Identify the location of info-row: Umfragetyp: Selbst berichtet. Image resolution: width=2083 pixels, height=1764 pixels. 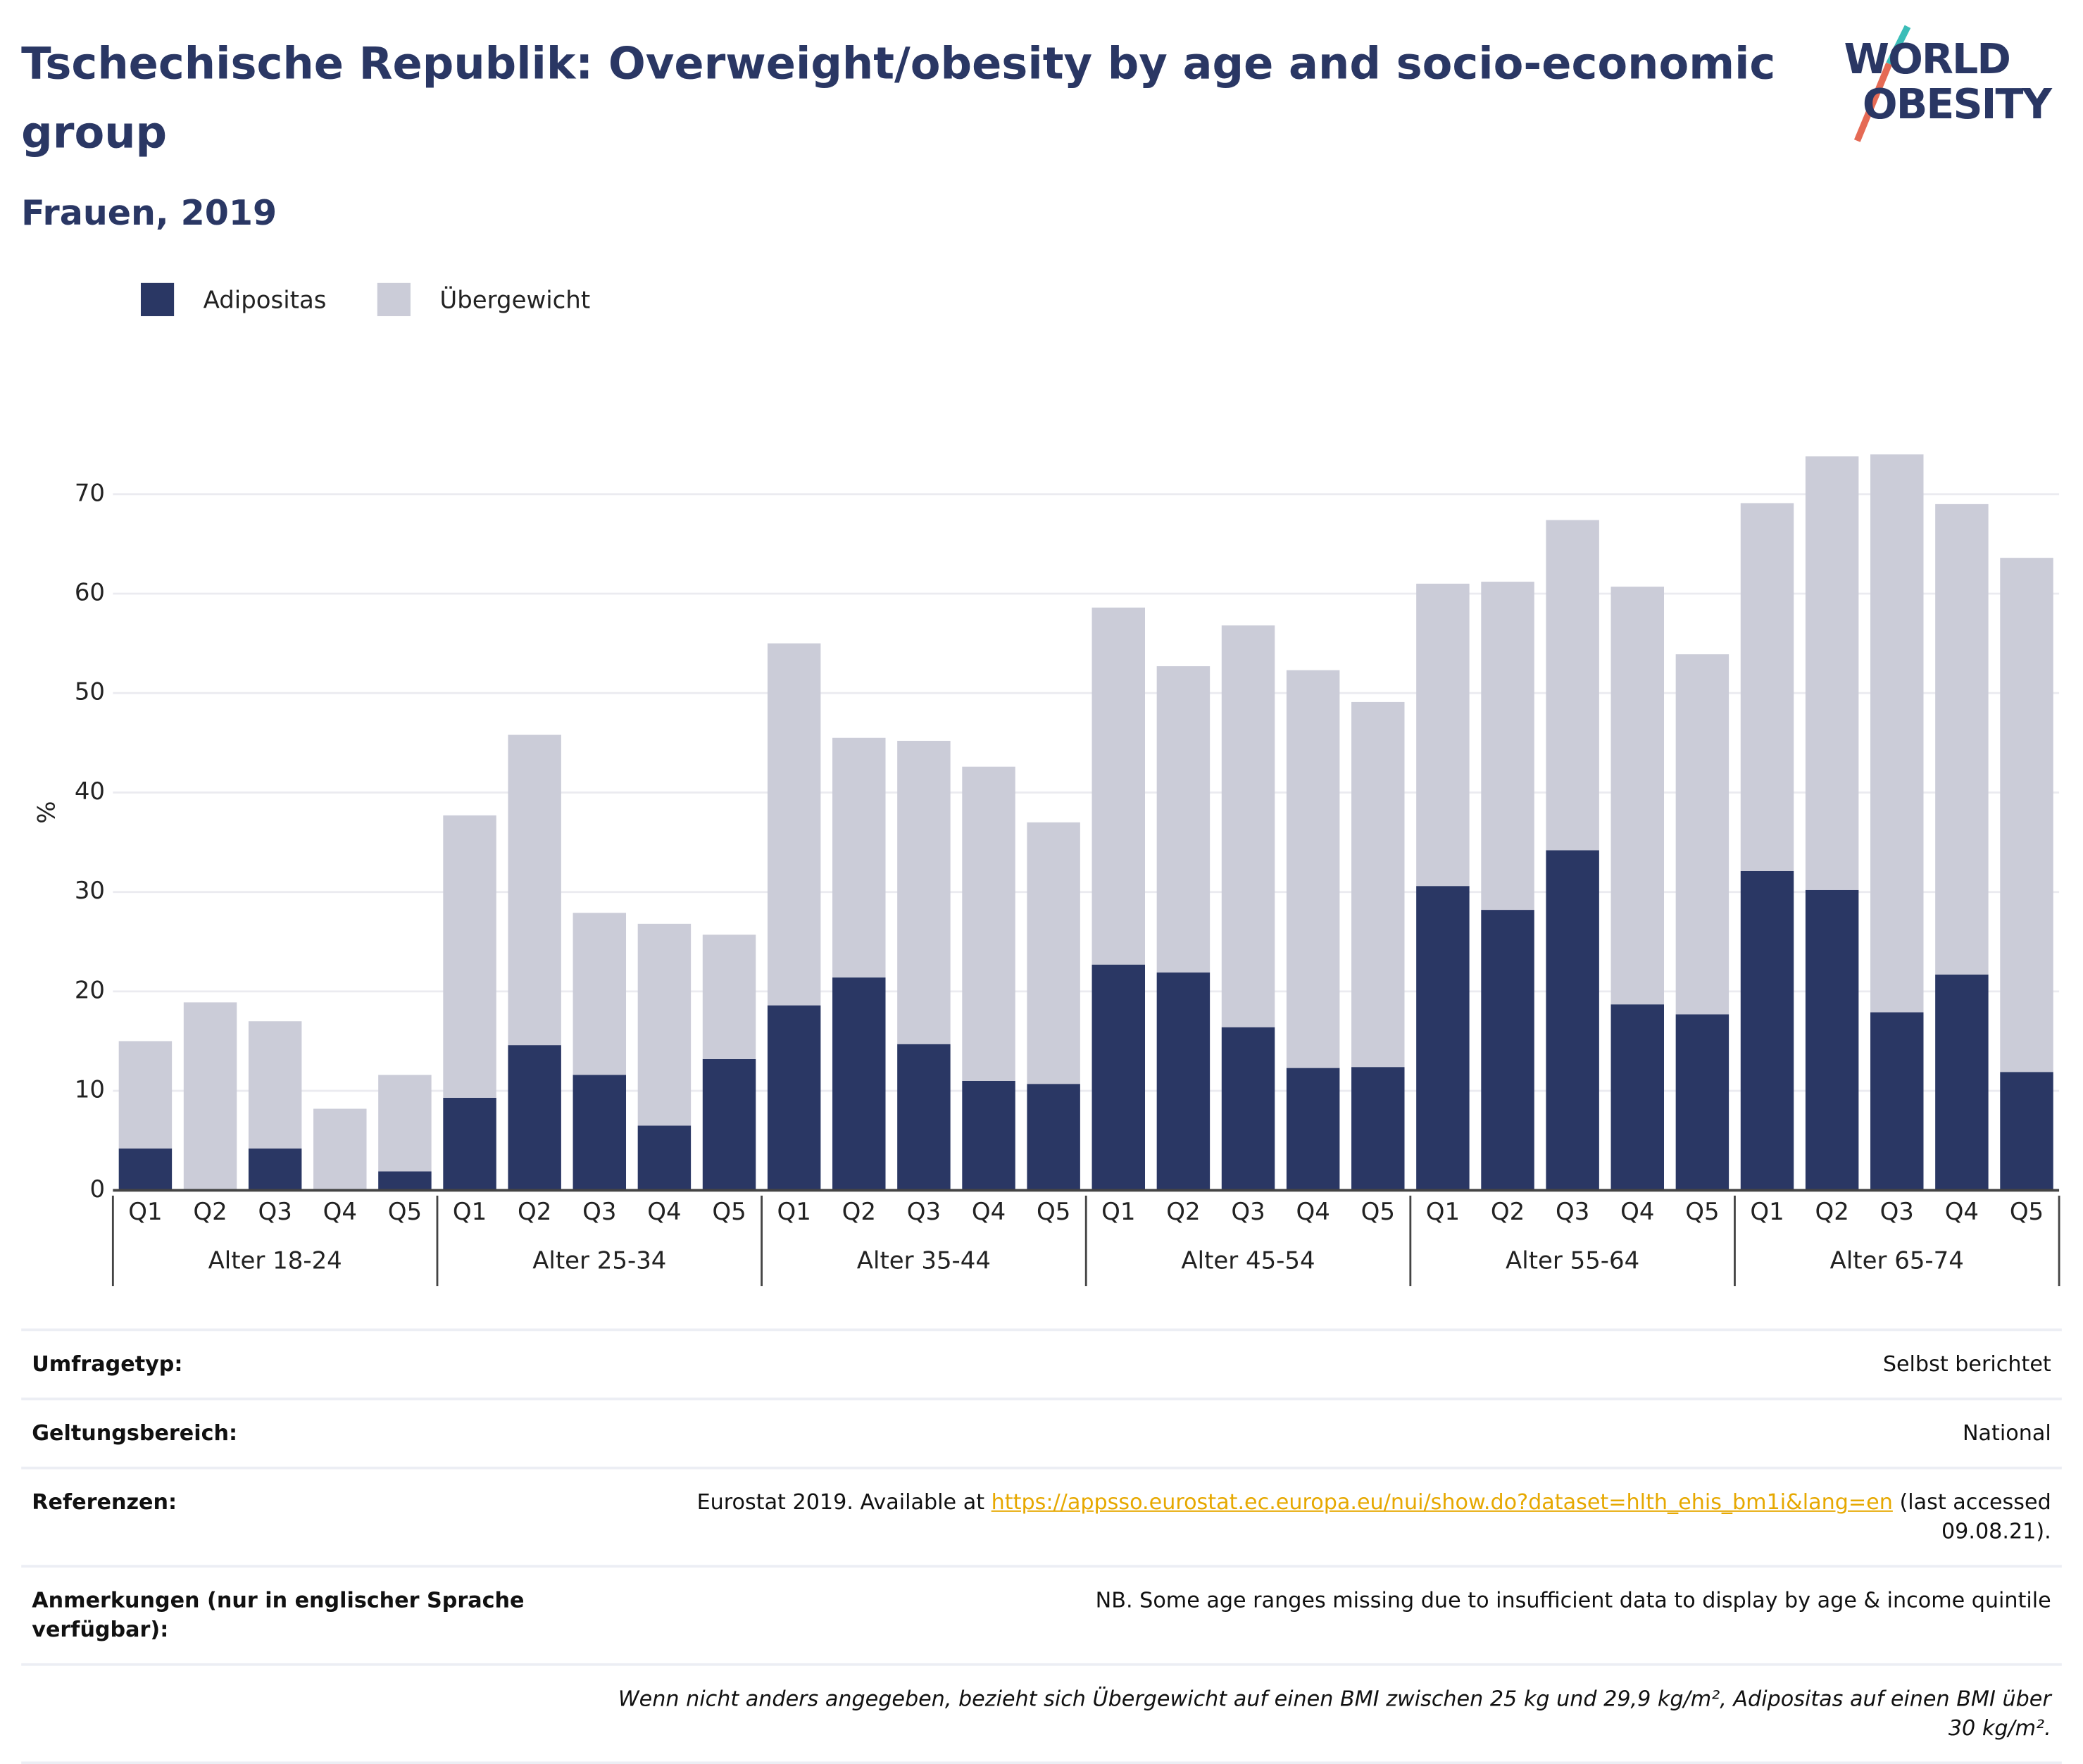
(1041, 1363).